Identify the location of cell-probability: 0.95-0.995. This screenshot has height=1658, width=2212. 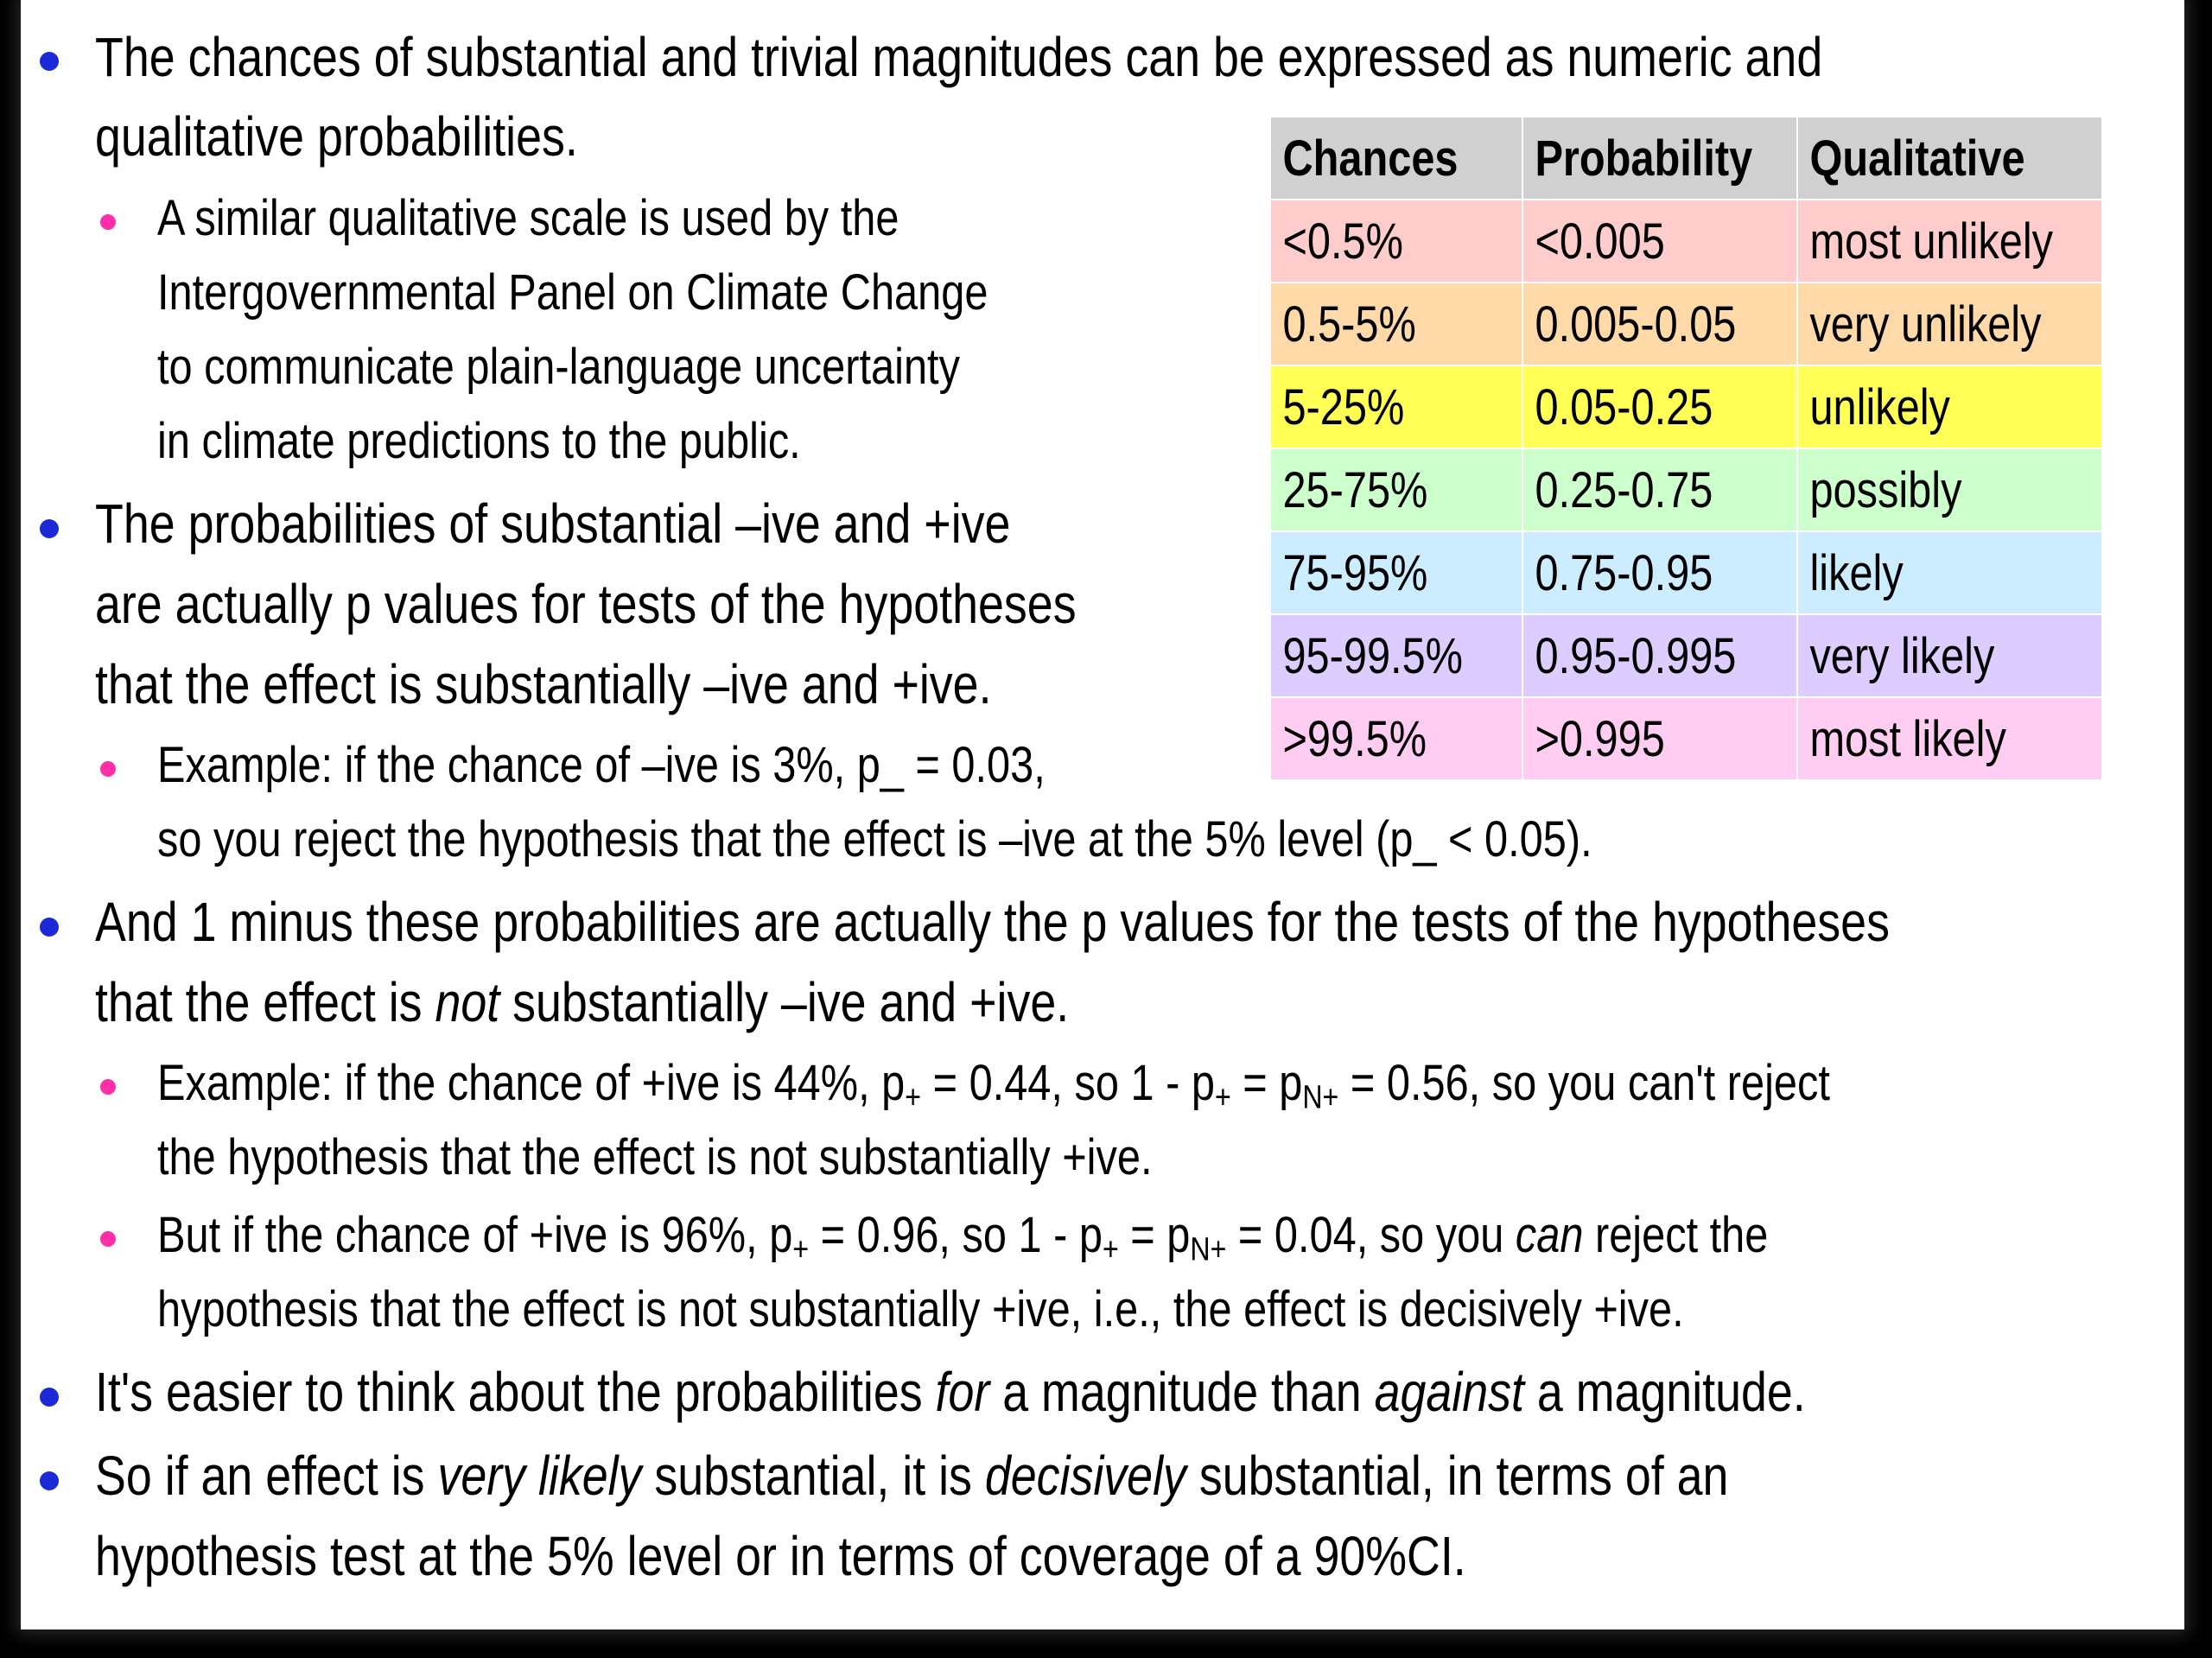
(1660, 656).